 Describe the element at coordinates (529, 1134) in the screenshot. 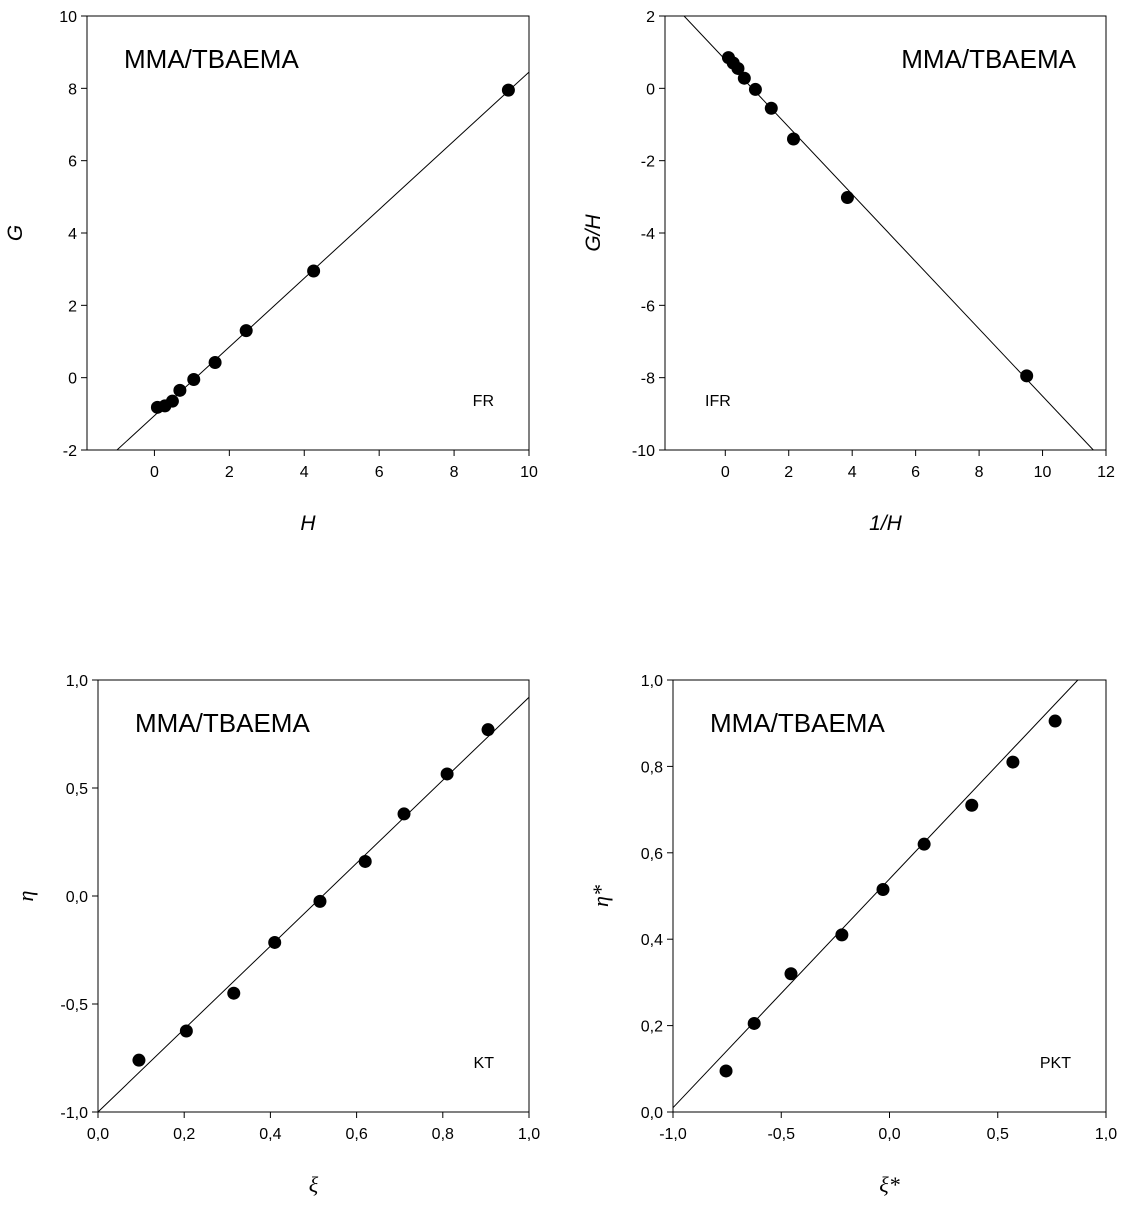

I see `x-tick-label: 1,0` at that location.